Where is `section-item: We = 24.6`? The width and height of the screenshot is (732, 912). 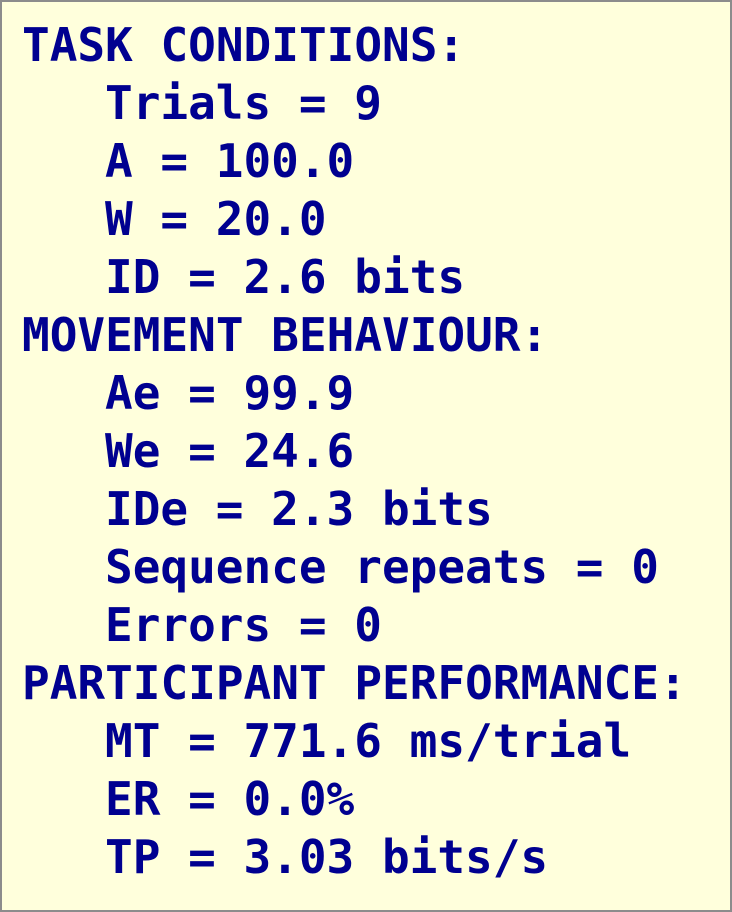 section-item: We = 24.6 is located at coordinates (230, 451).